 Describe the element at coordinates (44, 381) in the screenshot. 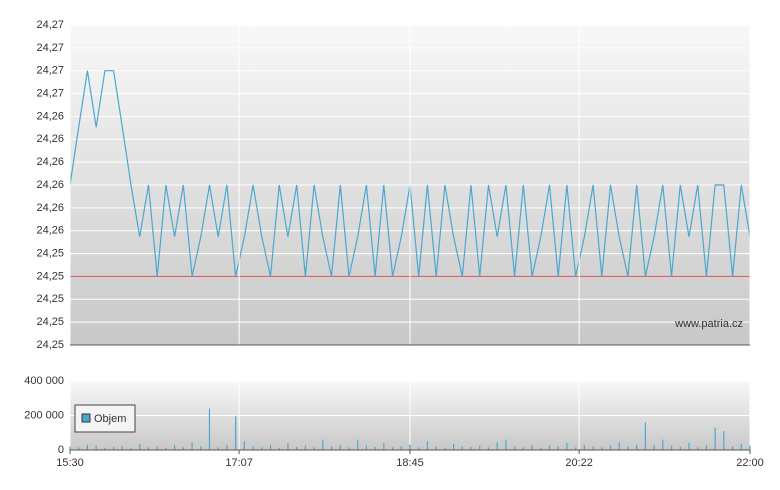

I see `y-tick-label: 400 000` at that location.